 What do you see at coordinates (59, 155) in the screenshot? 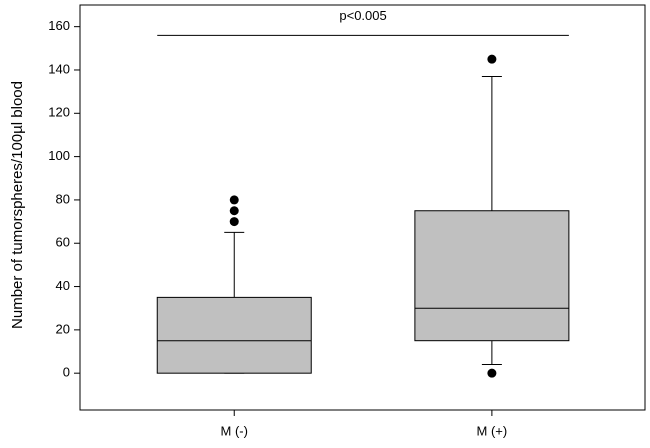
I see `y-tick-label: 100` at bounding box center [59, 155].